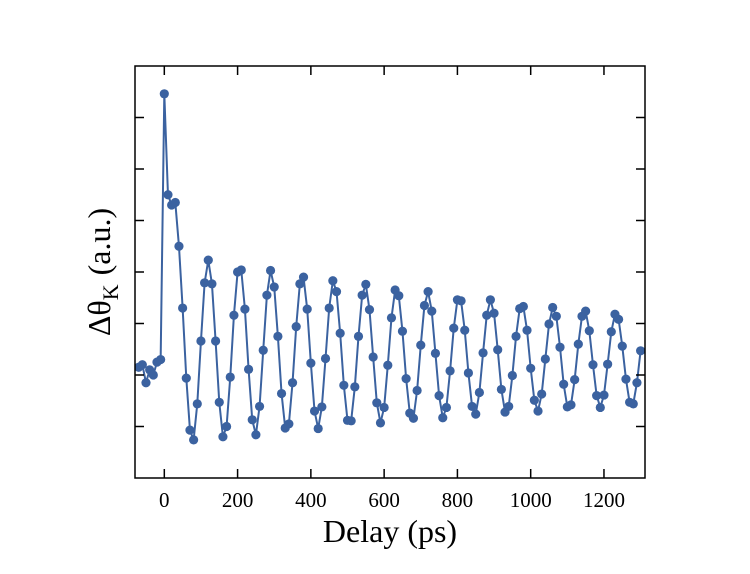 This screenshot has height=574, width=750. Describe the element at coordinates (99, 318) in the screenshot. I see `y-label-symbol: Δθ` at that location.